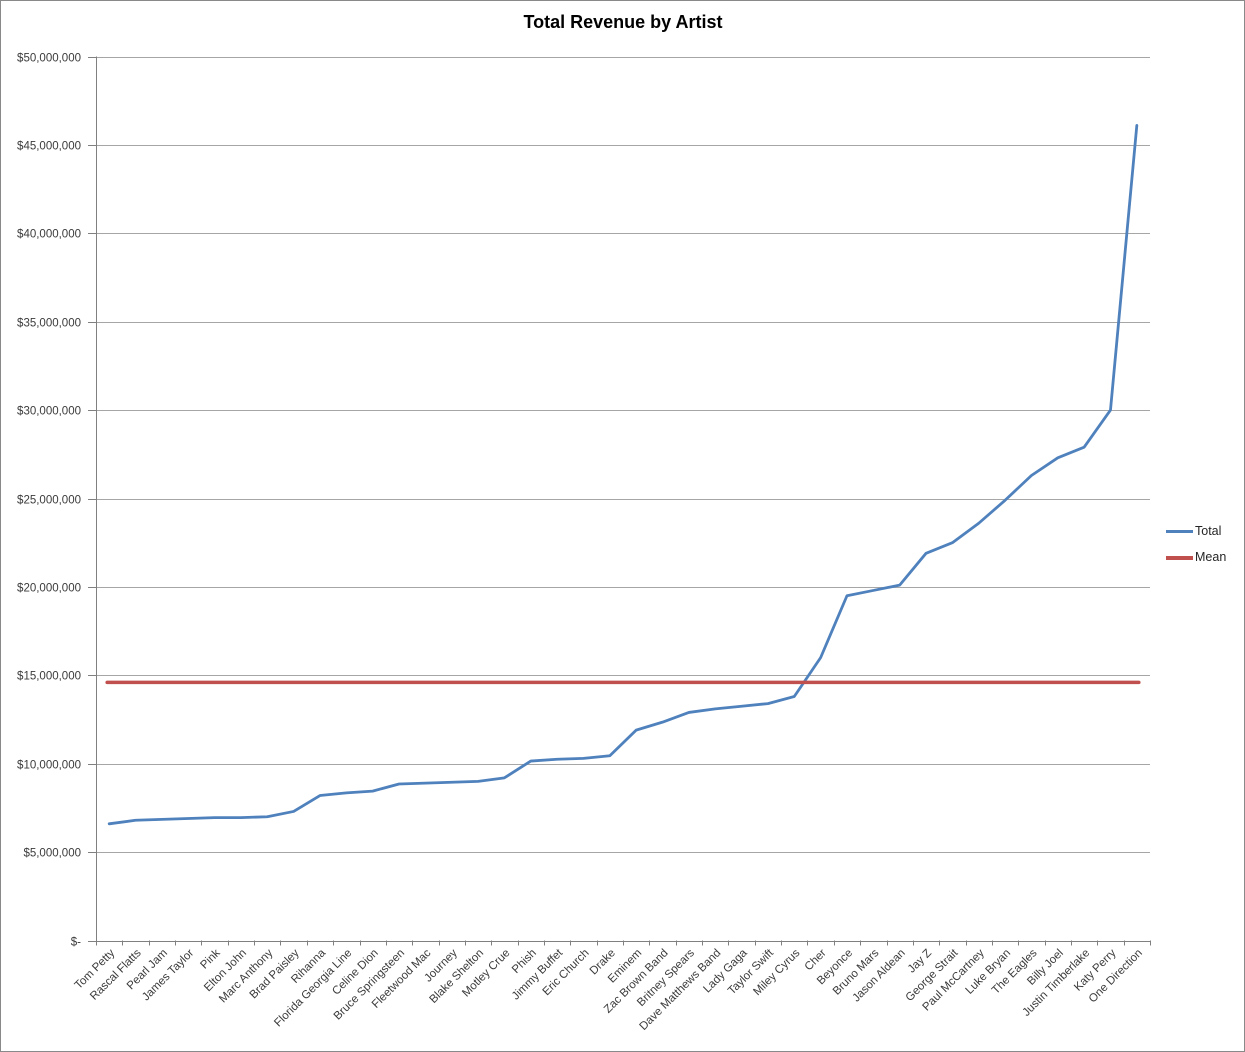 The width and height of the screenshot is (1245, 1052). I want to click on y-tick-label: $40,000,000, so click(49, 235).